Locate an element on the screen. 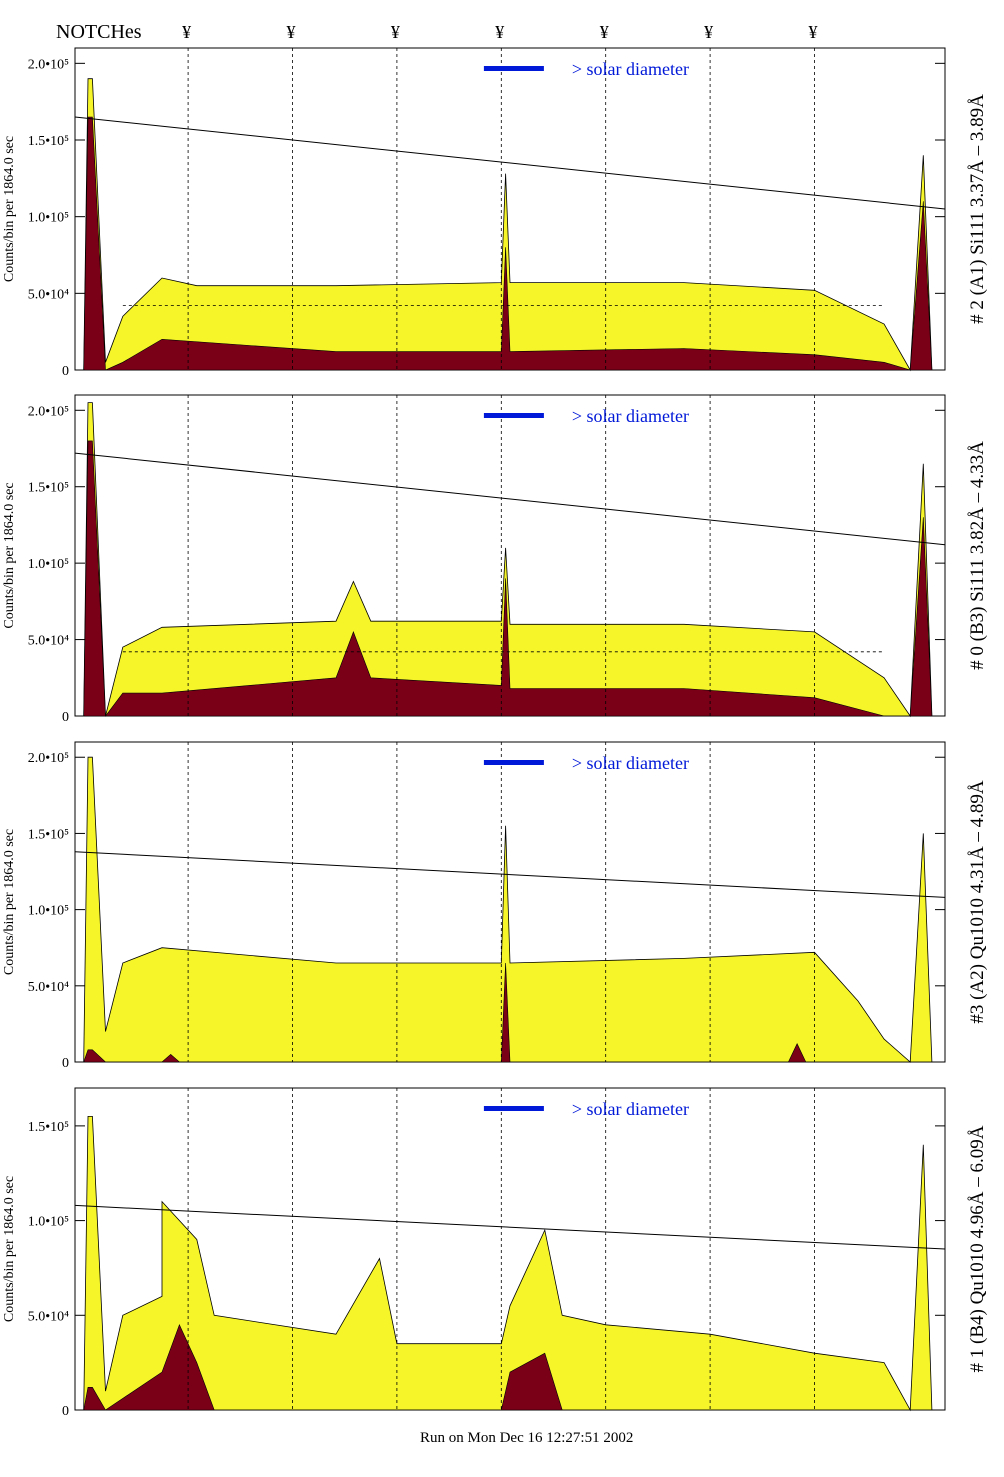  panel-title: # 2 (A1) Si111 3.37Å – 3.89Å is located at coordinates (977, 209).